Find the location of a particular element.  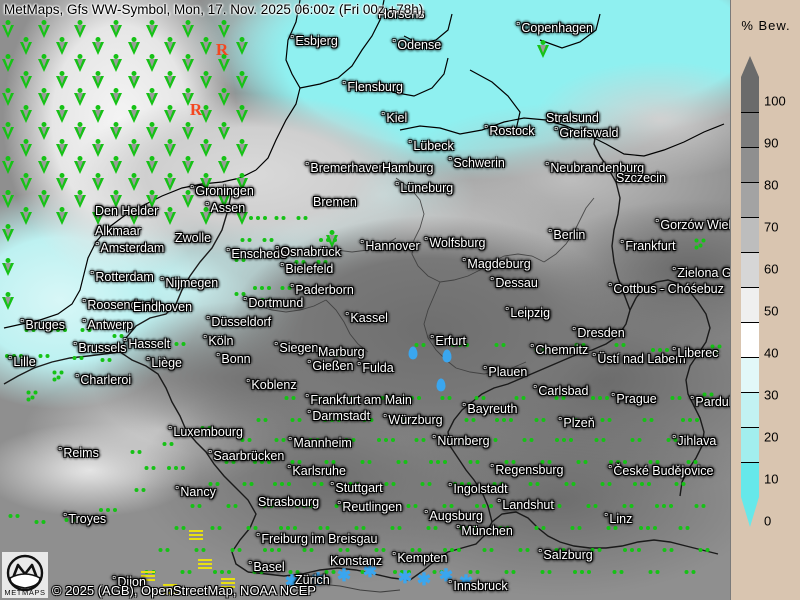

city-name: Liberec is located at coordinates (698, 353).